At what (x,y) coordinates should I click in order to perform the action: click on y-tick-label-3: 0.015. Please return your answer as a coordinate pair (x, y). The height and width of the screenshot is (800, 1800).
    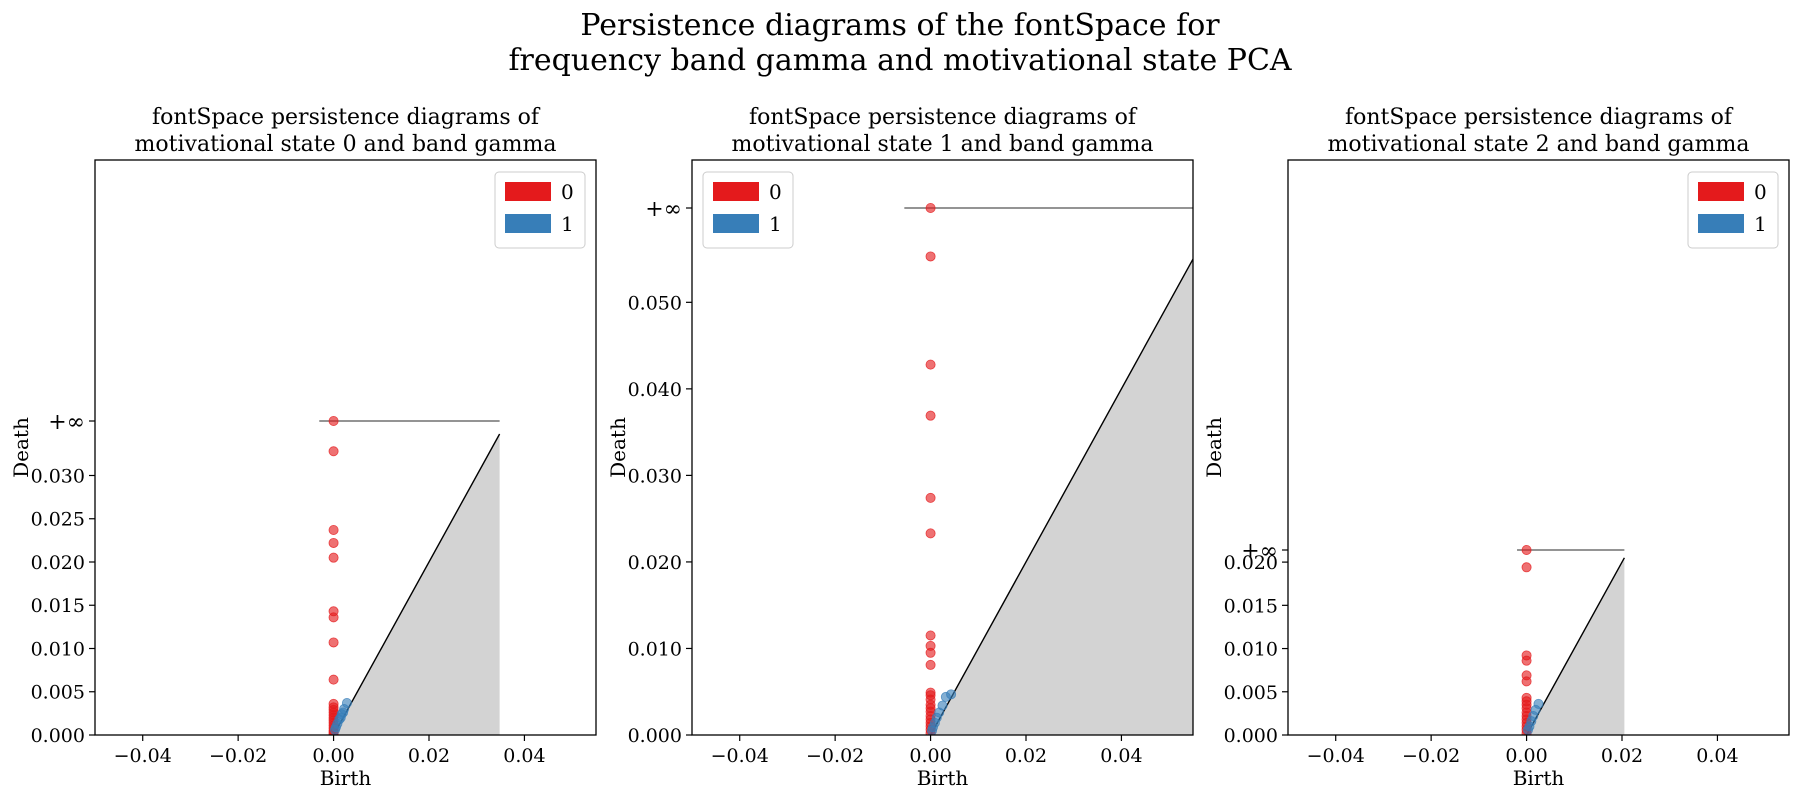
    Looking at the image, I should click on (1251, 606).